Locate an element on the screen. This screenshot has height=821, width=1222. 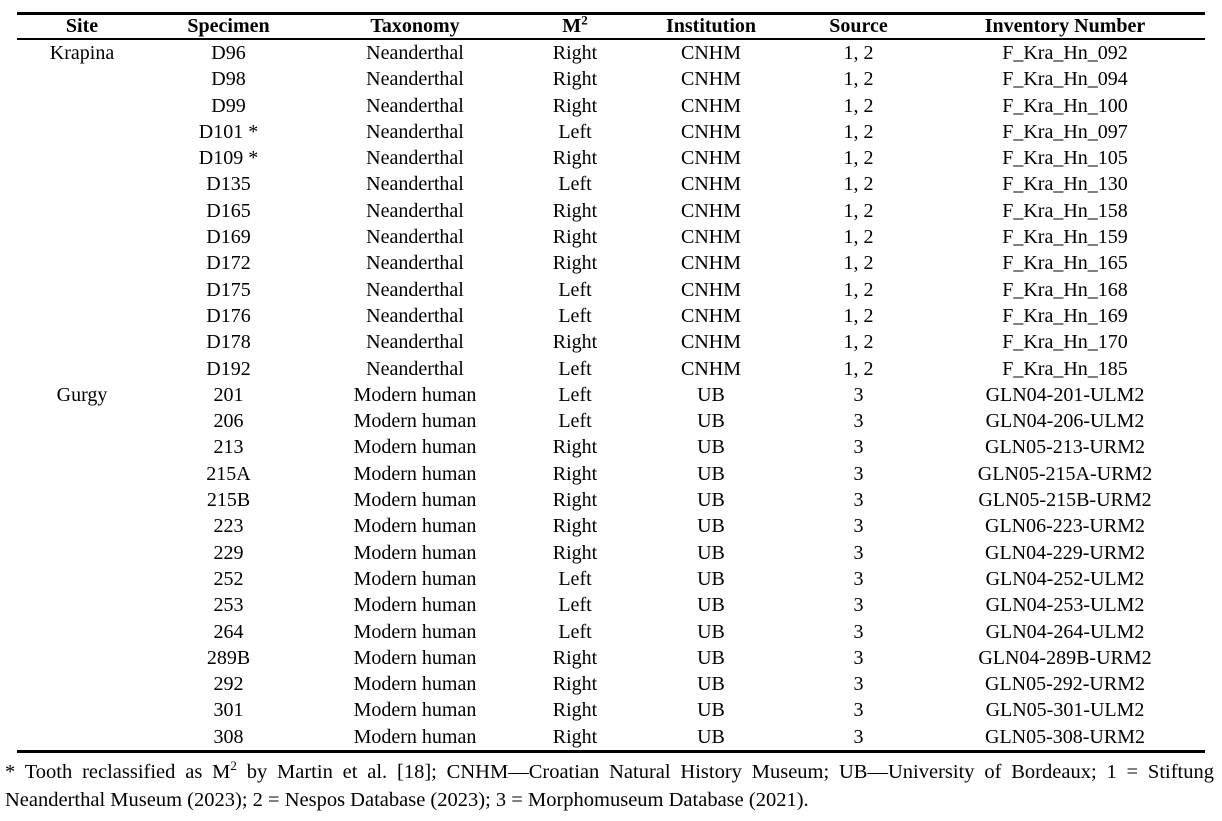
cell-inventory-number: F_Kra_Hn_168 is located at coordinates (1065, 289).